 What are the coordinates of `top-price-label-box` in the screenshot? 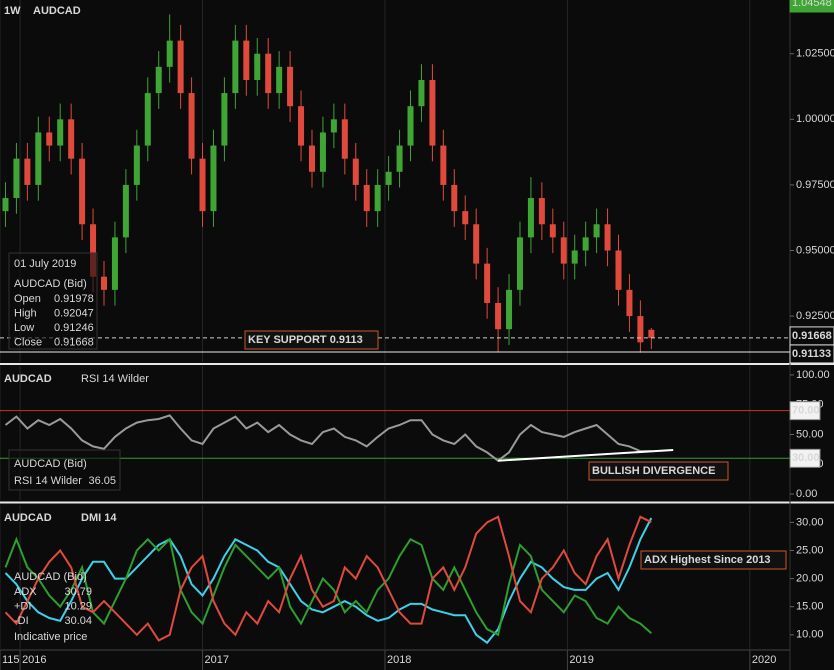 It's located at (811, 6).